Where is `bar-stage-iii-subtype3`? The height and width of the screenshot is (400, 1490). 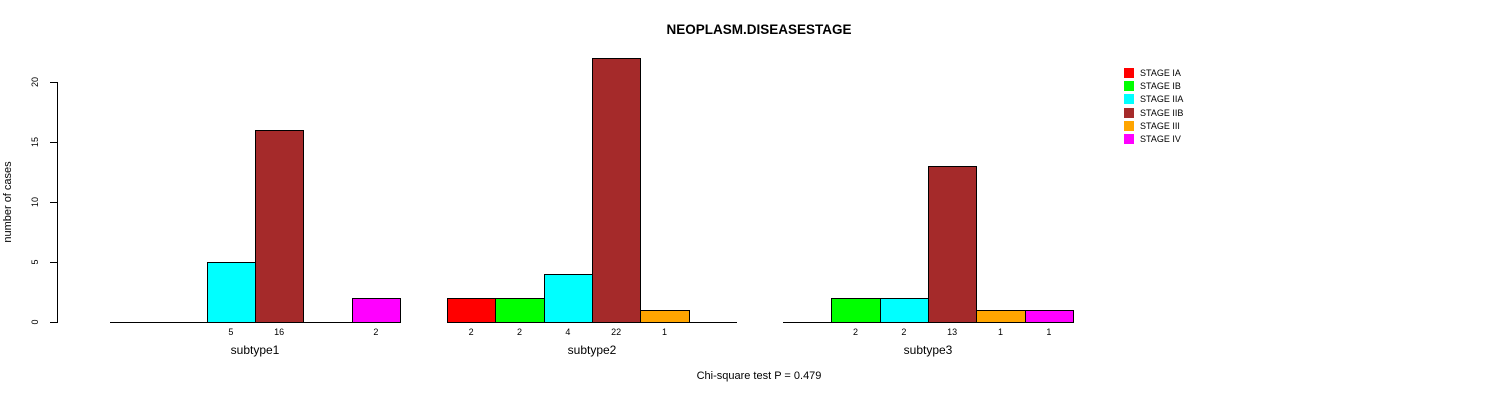 bar-stage-iii-subtype3 is located at coordinates (1001, 316).